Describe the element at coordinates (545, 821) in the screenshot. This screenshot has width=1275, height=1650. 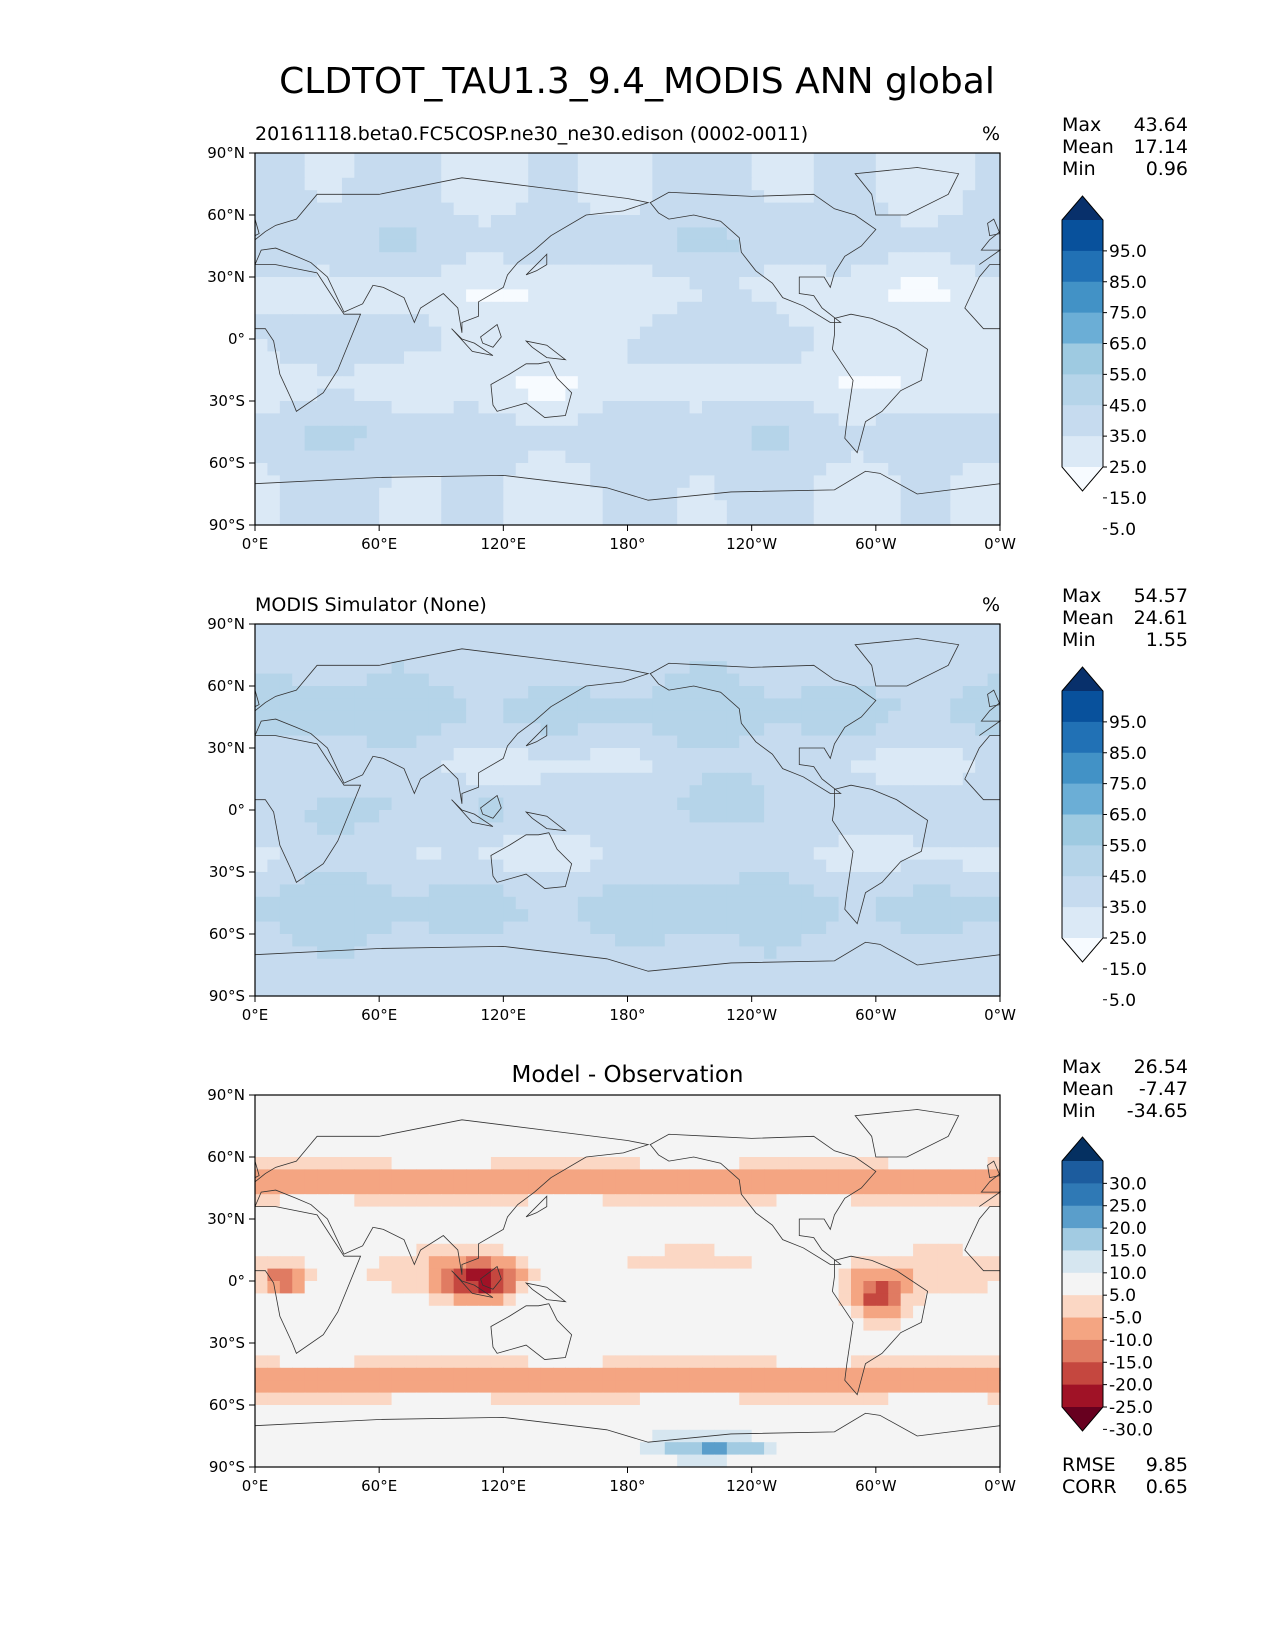
I see `coastline` at that location.